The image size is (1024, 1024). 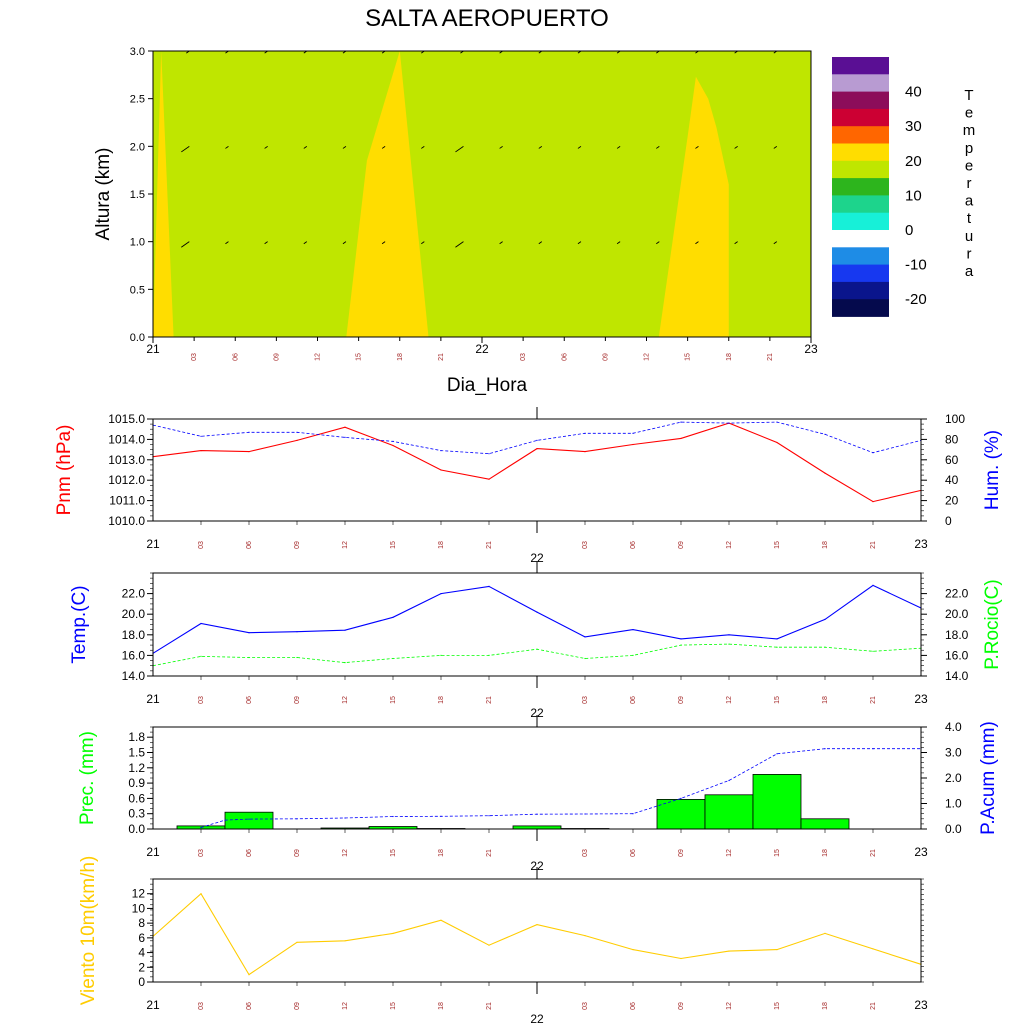 What do you see at coordinates (441, 357) in the screenshot?
I see `top-hour-label-6: 21` at bounding box center [441, 357].